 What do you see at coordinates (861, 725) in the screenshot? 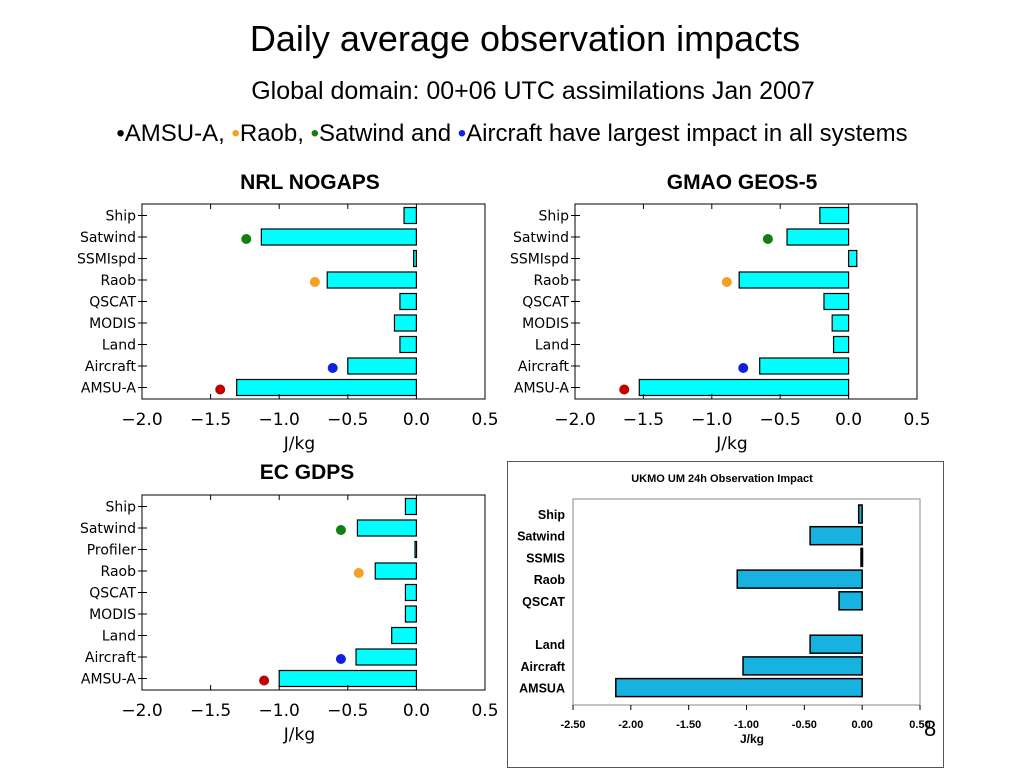
I see `ukmo-xtick-label-5: 0.00` at bounding box center [861, 725].